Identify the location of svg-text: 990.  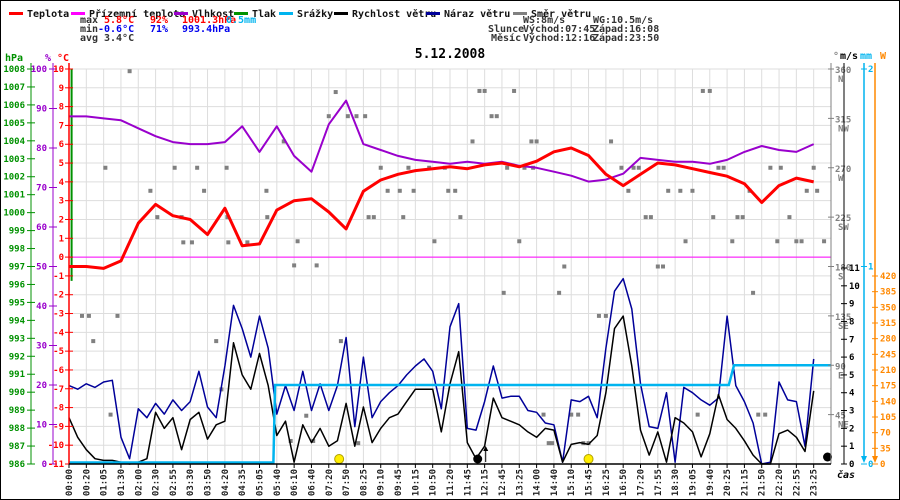
(17, 393).